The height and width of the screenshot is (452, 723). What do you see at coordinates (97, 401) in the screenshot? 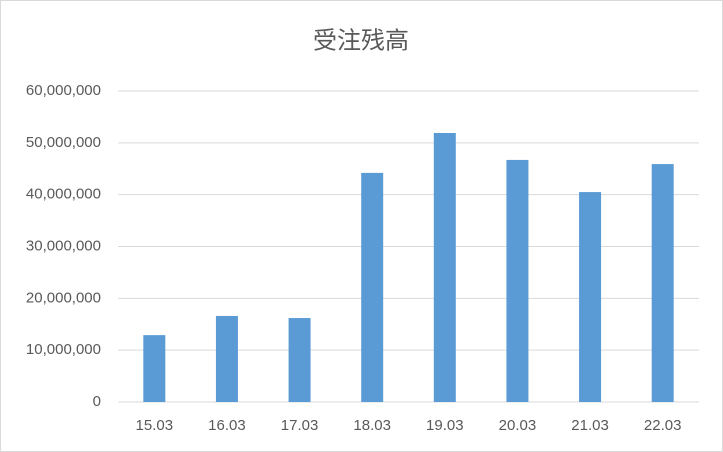
I see `y-tick-label: 0` at bounding box center [97, 401].